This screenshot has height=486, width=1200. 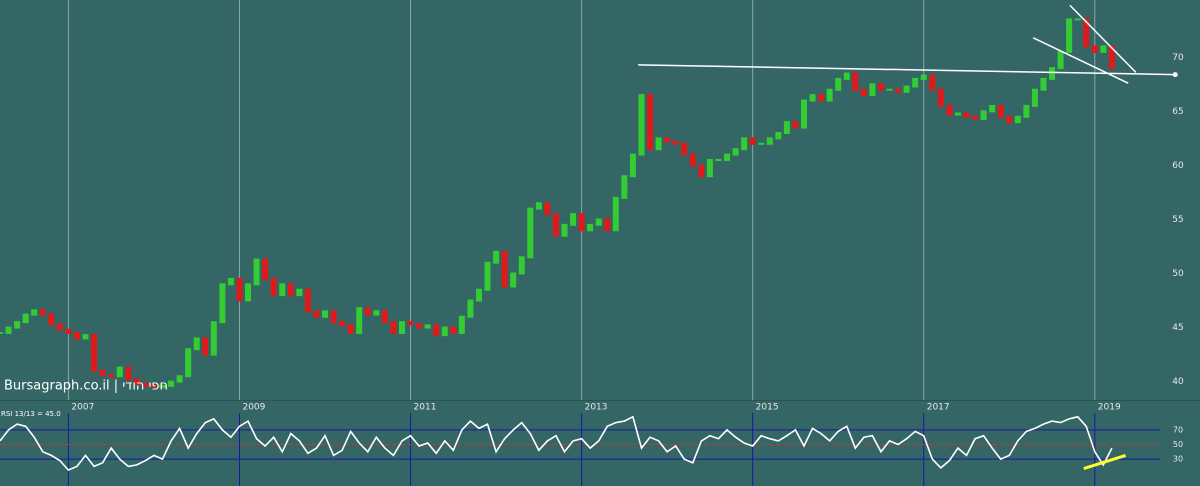 What do you see at coordinates (425, 408) in the screenshot?
I see `x-tick-label: 2011` at bounding box center [425, 408].